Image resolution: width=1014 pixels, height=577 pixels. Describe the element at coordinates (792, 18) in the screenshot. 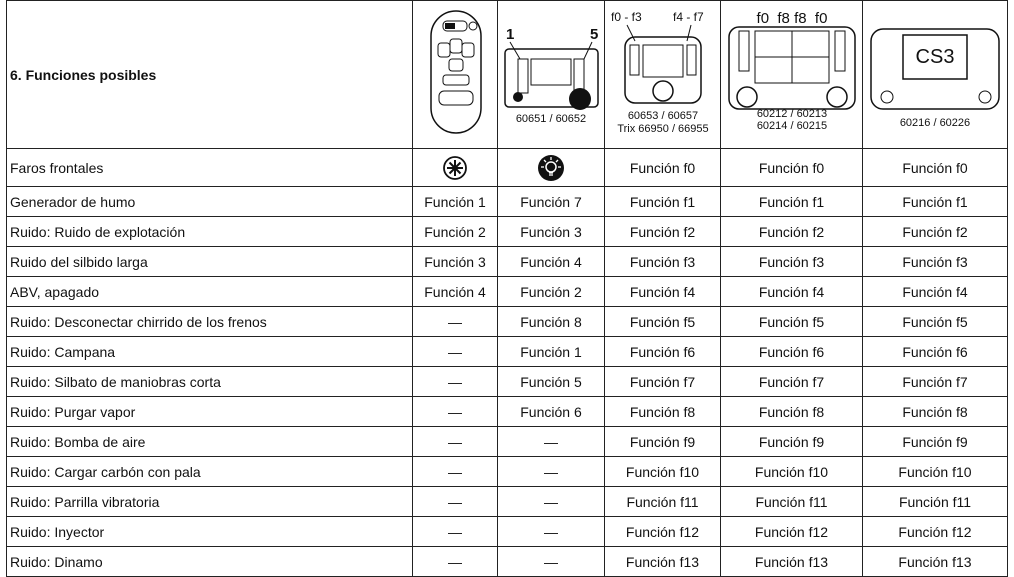

I see `button-label: f0 f8 f8 f0` at that location.